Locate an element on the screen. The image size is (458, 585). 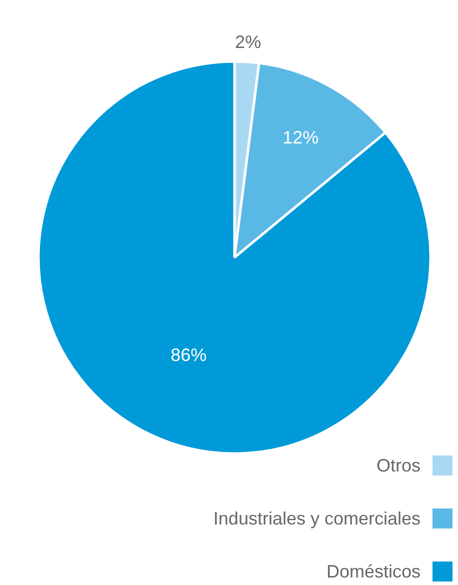
legend-label: Otros is located at coordinates (398, 466).